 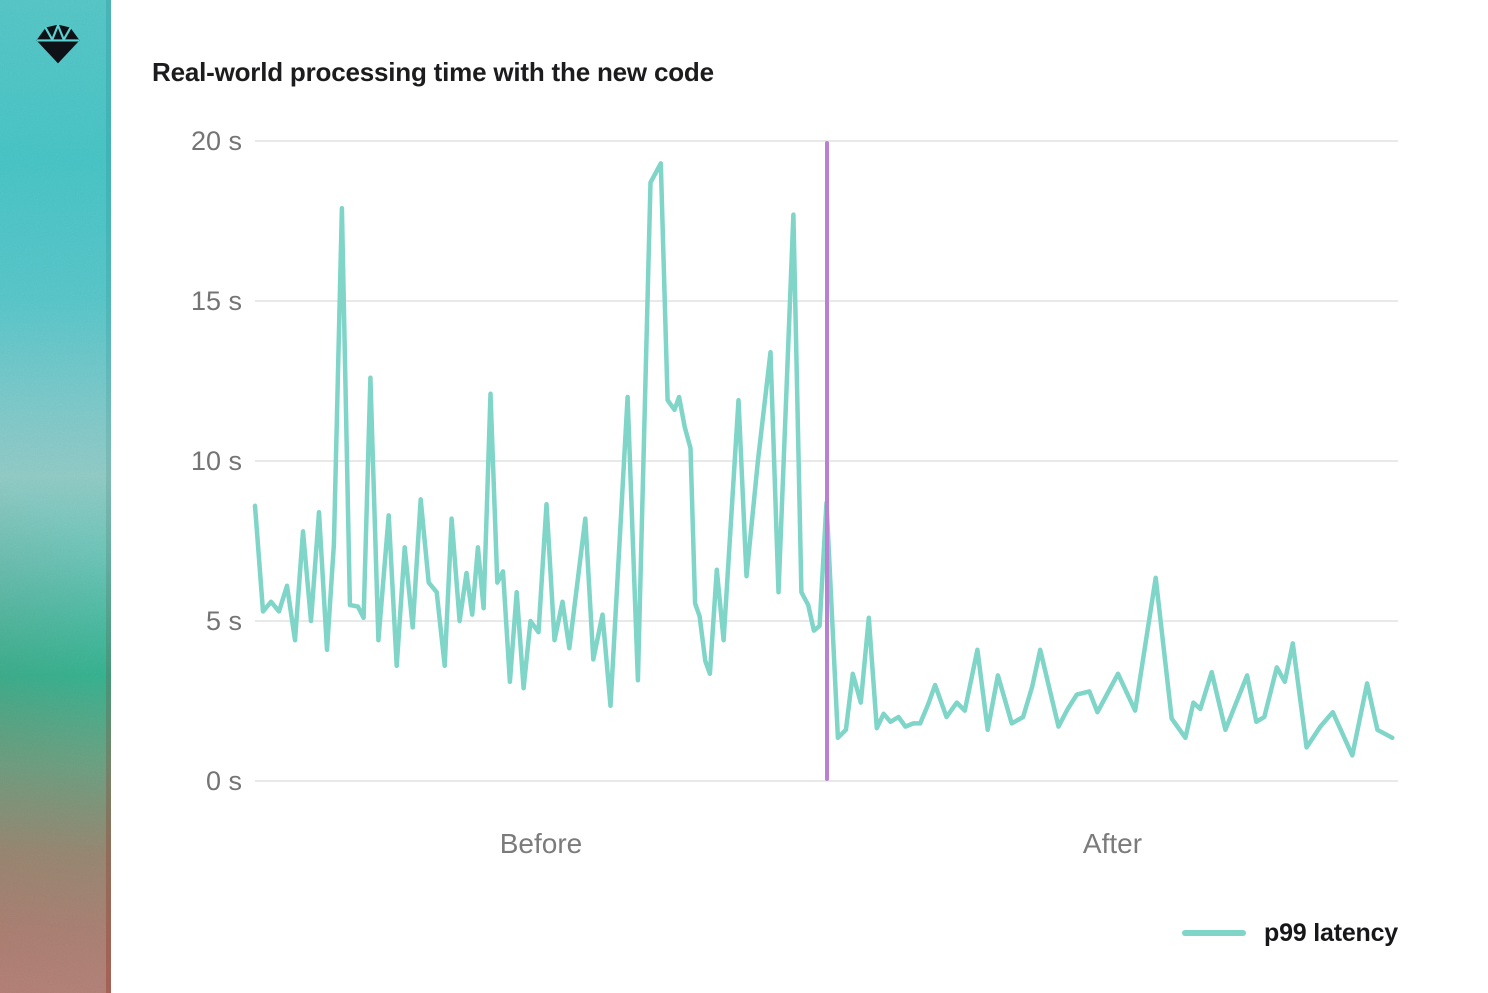 I want to click on chart-legend: p99 latency, so click(x=1290, y=933).